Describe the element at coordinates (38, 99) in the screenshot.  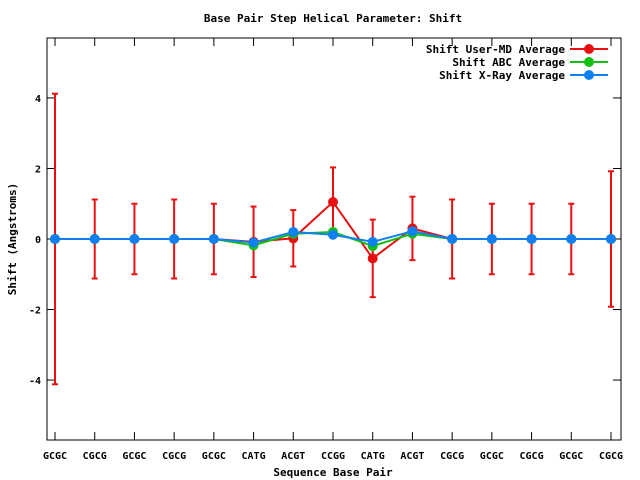
I see `y-tick-label: 4` at that location.